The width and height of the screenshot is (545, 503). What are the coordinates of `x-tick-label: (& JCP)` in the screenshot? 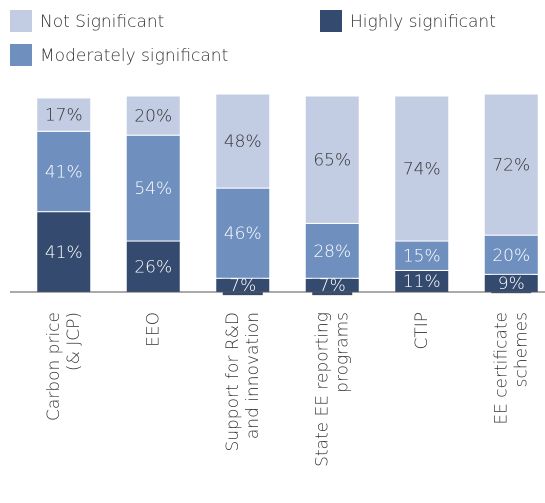 It's located at (74, 341).